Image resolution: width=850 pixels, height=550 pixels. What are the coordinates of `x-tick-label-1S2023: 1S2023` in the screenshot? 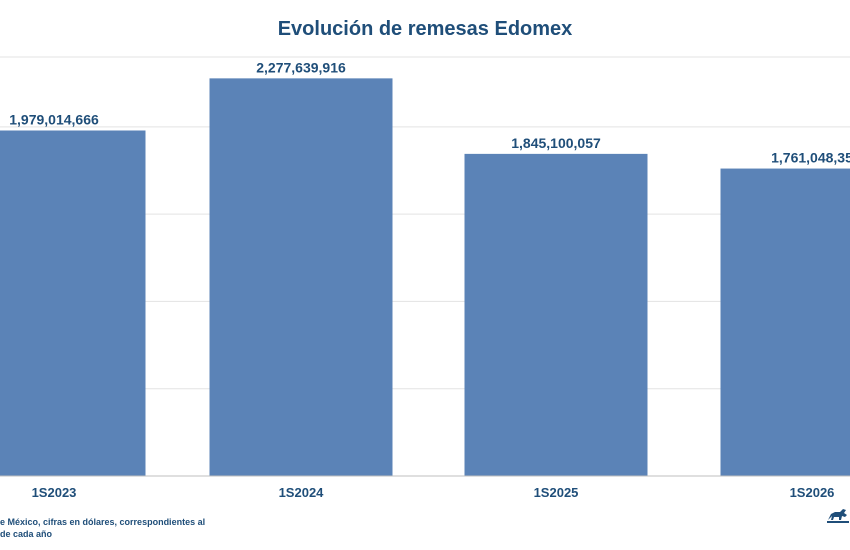 It's located at (54, 492).